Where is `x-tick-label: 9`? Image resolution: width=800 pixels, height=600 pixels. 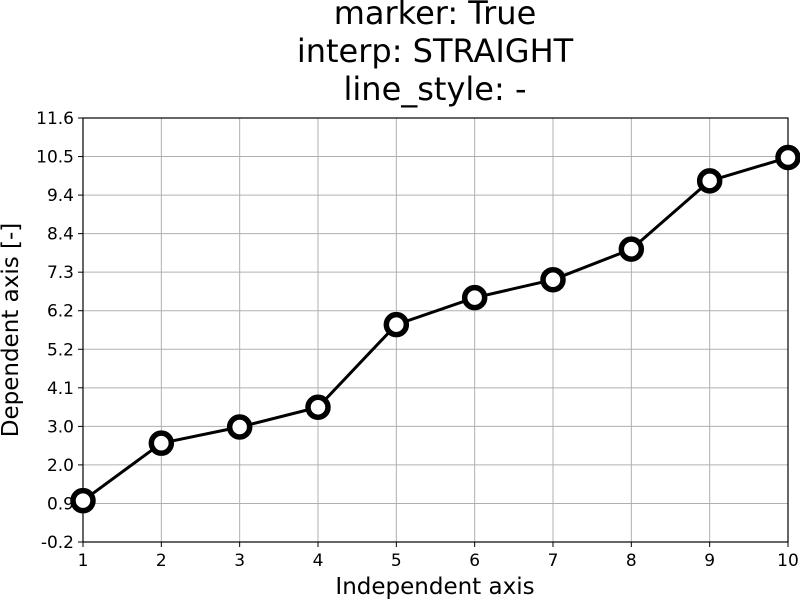 x-tick-label: 9 is located at coordinates (709, 561).